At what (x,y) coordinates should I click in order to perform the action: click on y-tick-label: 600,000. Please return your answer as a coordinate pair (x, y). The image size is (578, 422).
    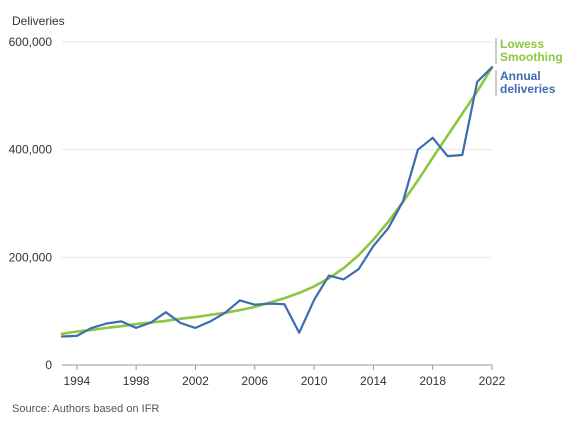
    Looking at the image, I should click on (31, 42).